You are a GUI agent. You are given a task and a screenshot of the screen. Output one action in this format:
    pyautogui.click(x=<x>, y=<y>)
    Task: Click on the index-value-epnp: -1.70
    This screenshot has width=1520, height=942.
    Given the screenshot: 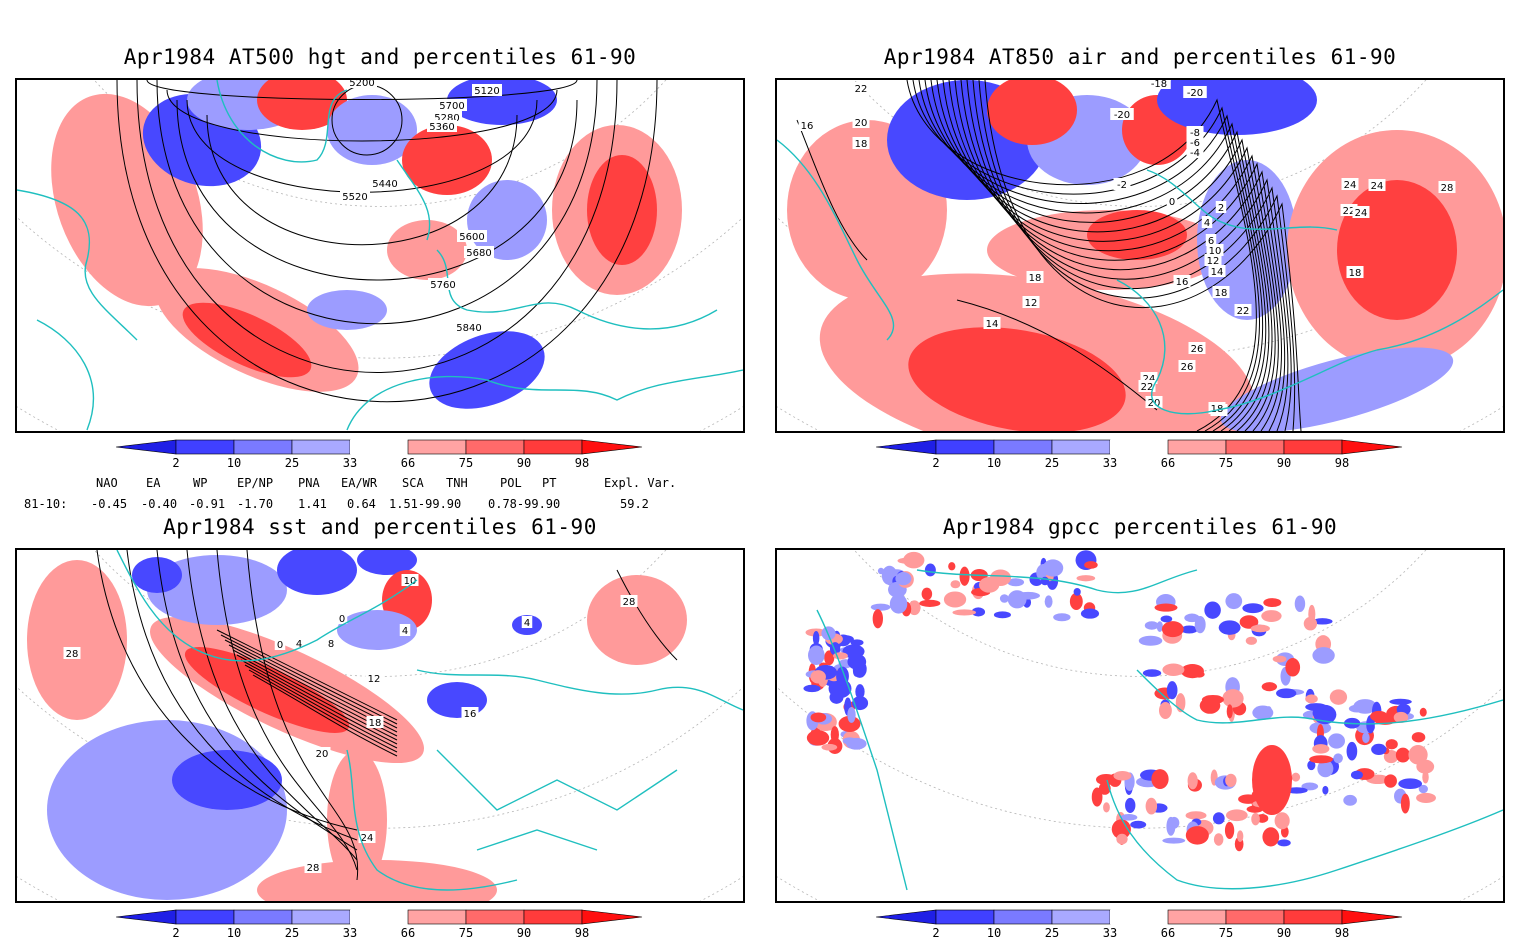 What is the action you would take?
    pyautogui.click(x=255, y=504)
    